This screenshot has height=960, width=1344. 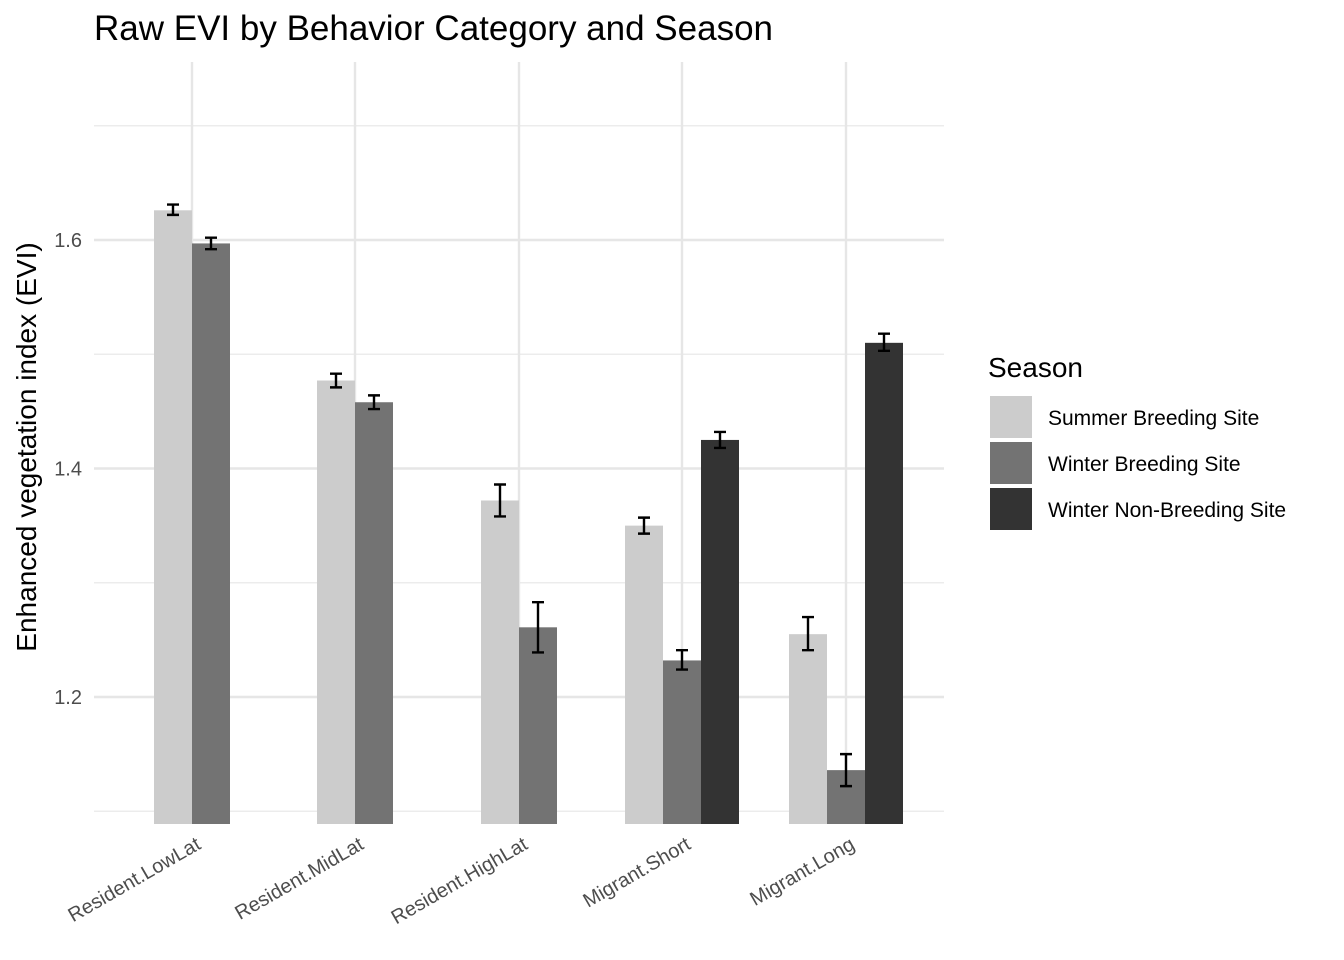 What do you see at coordinates (1144, 464) in the screenshot?
I see `legend-label-1: Winter Breeding Site` at bounding box center [1144, 464].